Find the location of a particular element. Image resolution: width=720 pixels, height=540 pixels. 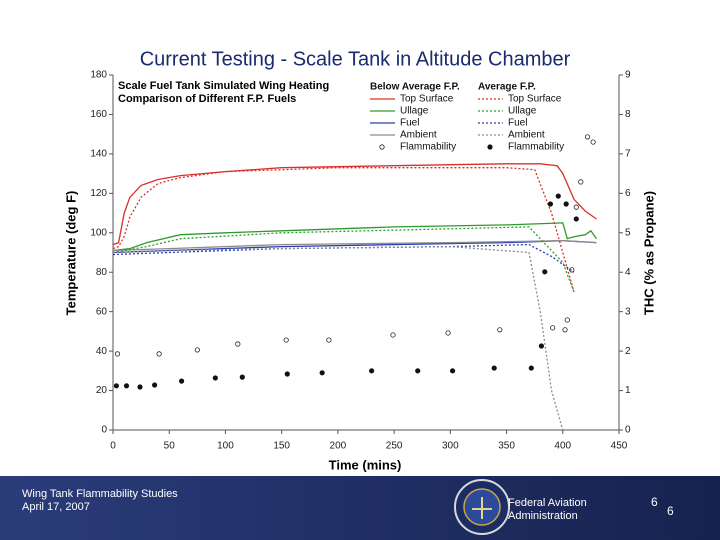

x-tick-label: 250 is located at coordinates (394, 446).